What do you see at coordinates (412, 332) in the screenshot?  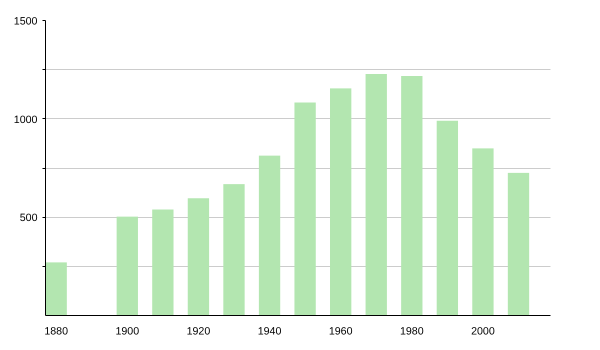 I see `x-tick-label: 1980` at bounding box center [412, 332].